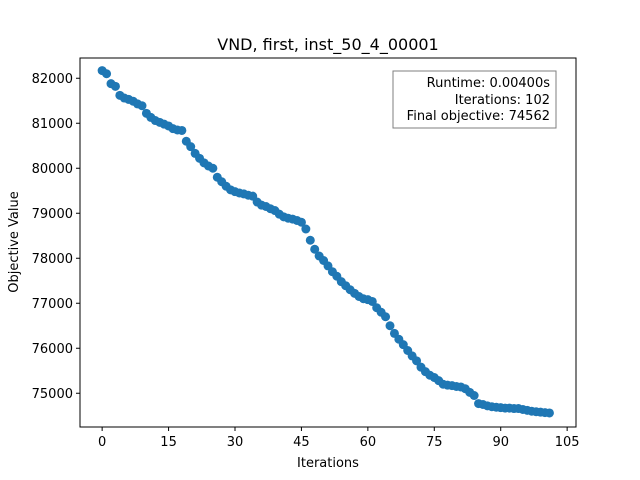 This screenshot has width=640, height=480. Describe the element at coordinates (500, 442) in the screenshot. I see `x-tick-label: 90` at that location.